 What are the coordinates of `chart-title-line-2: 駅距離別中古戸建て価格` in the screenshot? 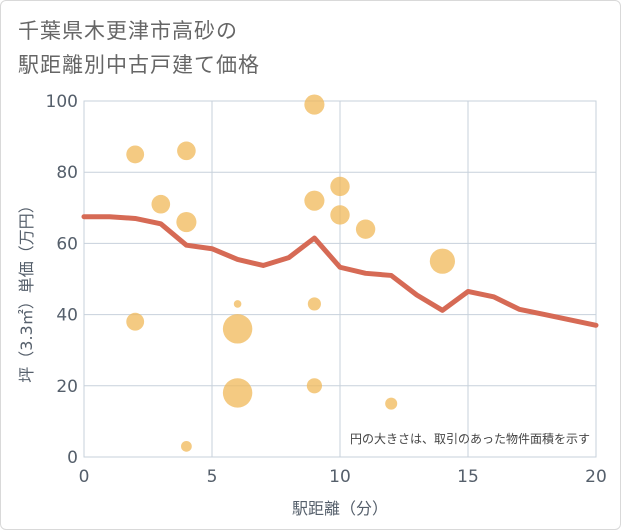 It's located at (139, 65).